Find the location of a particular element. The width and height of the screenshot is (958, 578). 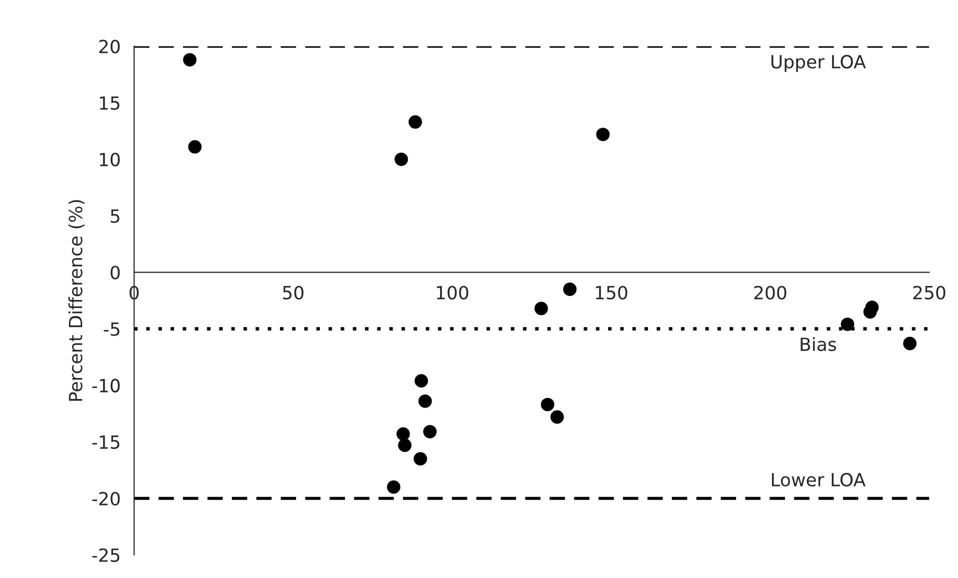

x-tick-label: 100 is located at coordinates (452, 293).